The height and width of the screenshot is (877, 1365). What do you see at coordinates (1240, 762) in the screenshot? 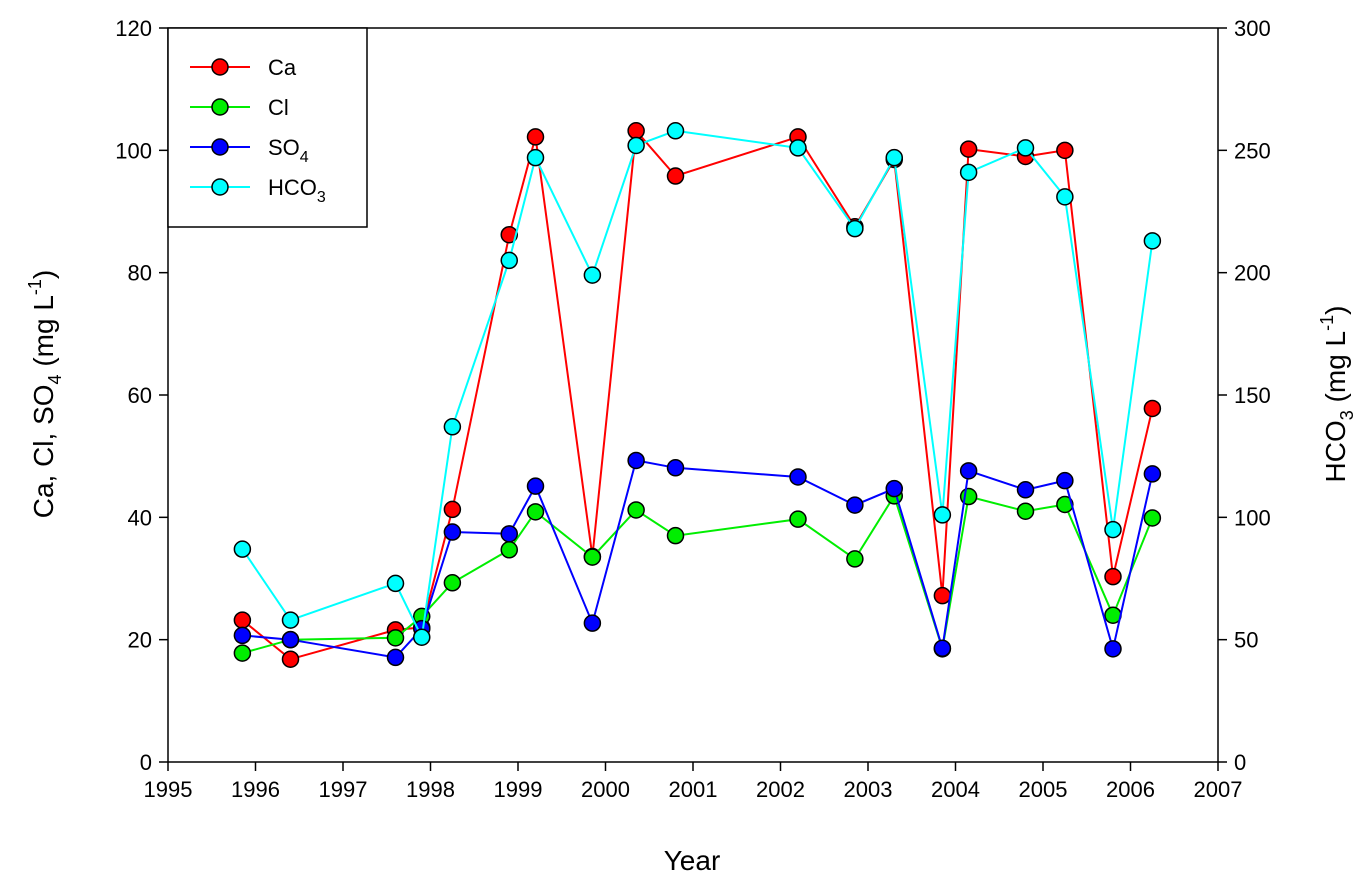
I see `y-right-tick-label: 0` at bounding box center [1240, 762].